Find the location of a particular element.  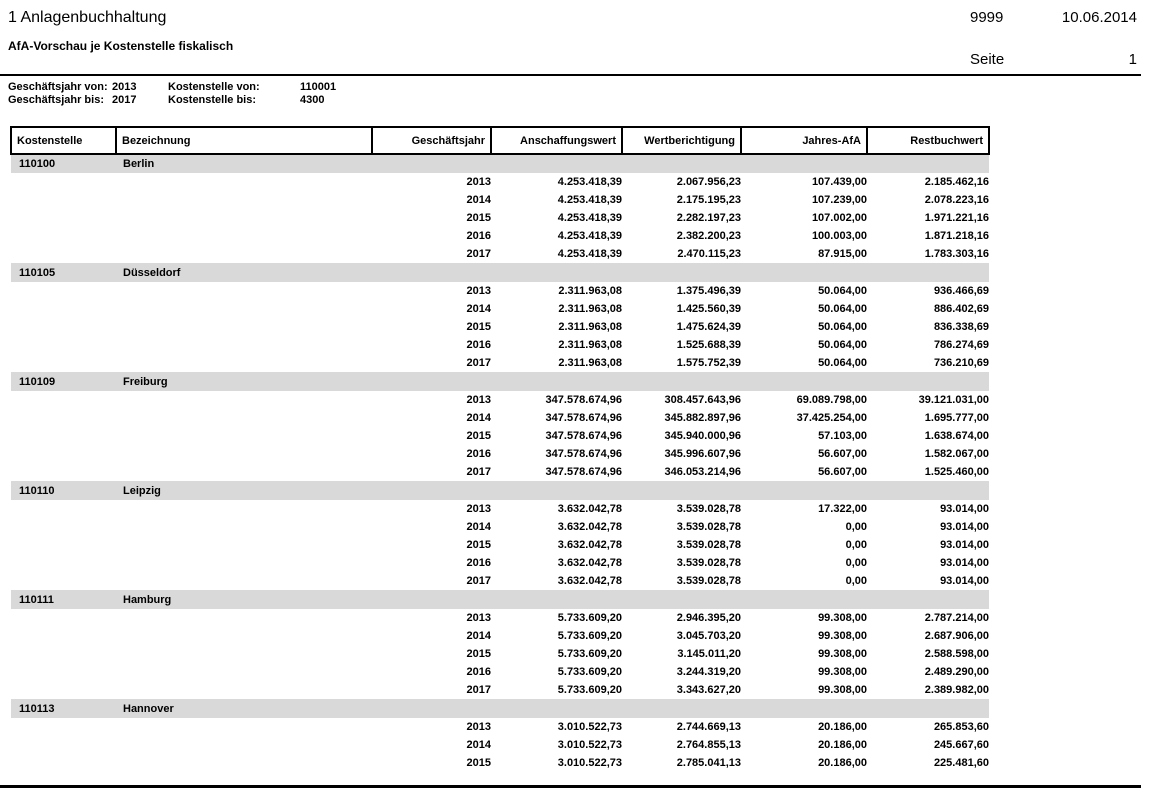

column-header-jahres-afa: Jahres-AfA is located at coordinates (804, 140).